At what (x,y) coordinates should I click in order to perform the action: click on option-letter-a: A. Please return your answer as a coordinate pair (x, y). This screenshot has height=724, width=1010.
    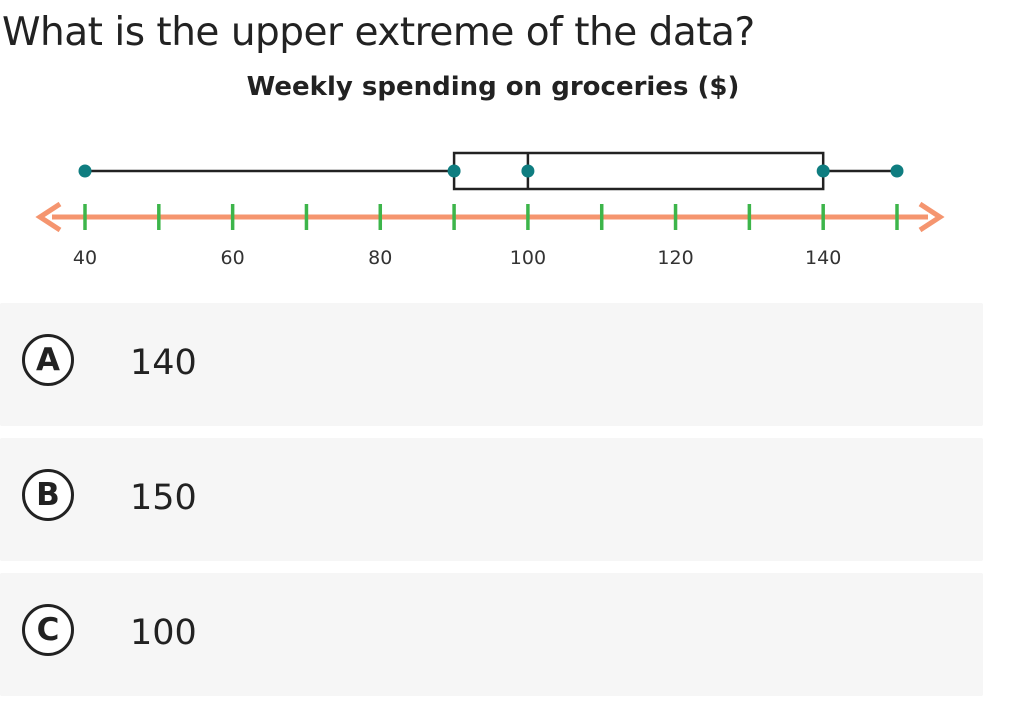
    Looking at the image, I should click on (48, 360).